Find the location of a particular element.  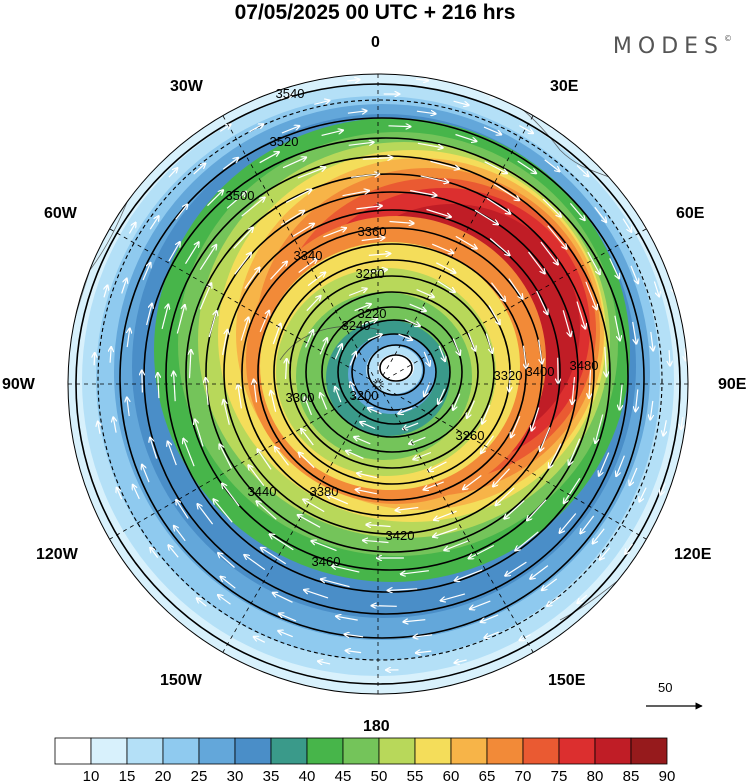

colorbar-tick-label: 65 is located at coordinates (487, 775).